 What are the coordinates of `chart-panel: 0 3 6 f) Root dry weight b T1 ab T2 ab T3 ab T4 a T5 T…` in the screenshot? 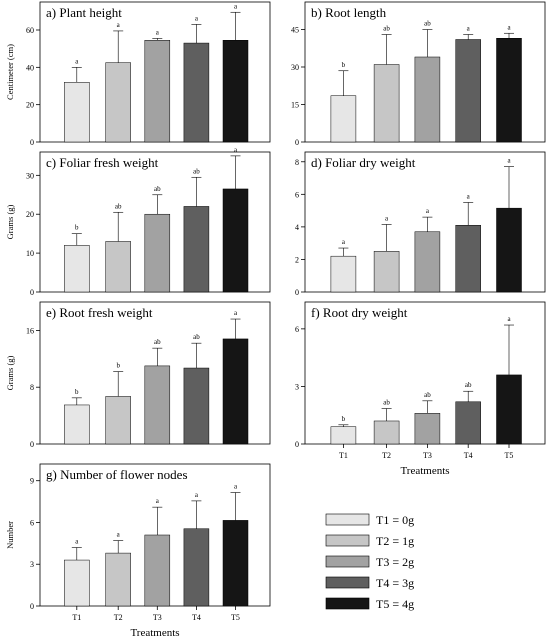 It's located at (420, 389).